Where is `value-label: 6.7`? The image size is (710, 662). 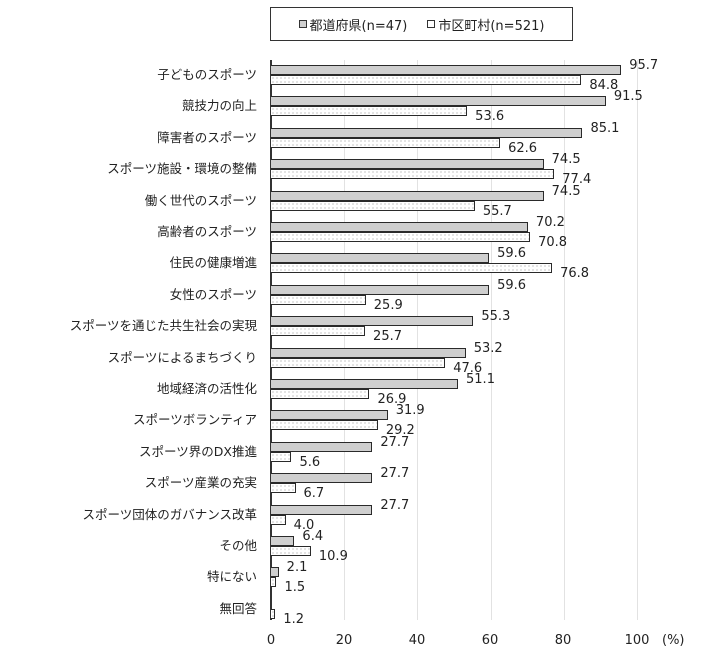 value-label: 6.7 is located at coordinates (314, 494).